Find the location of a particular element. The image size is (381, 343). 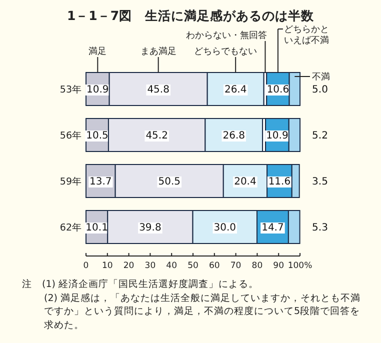

x-tick-label: 90 is located at coordinates (278, 266).